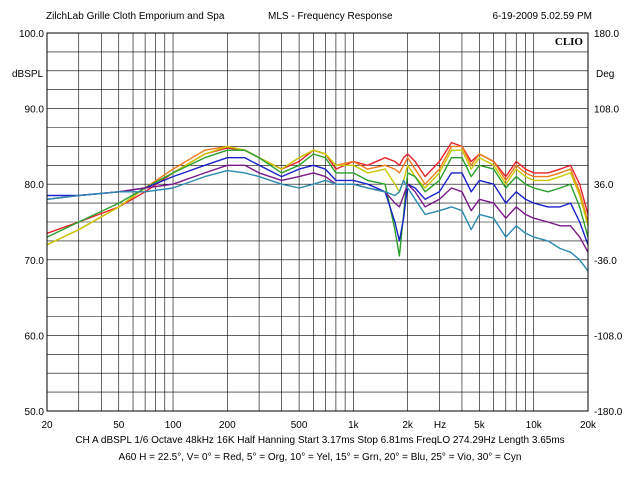 The width and height of the screenshot is (640, 480). Describe the element at coordinates (173, 425) in the screenshot. I see `x-tick-label: 100` at that location.